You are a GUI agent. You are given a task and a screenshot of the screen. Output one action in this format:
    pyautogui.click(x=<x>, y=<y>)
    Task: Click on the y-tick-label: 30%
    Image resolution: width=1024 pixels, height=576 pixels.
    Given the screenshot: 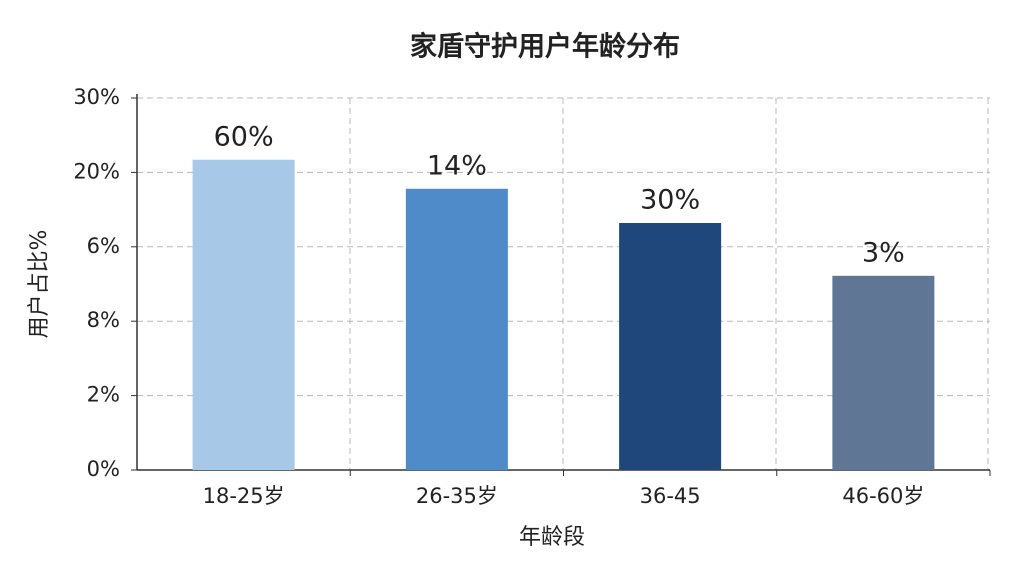 What is the action you would take?
    pyautogui.click(x=96, y=97)
    